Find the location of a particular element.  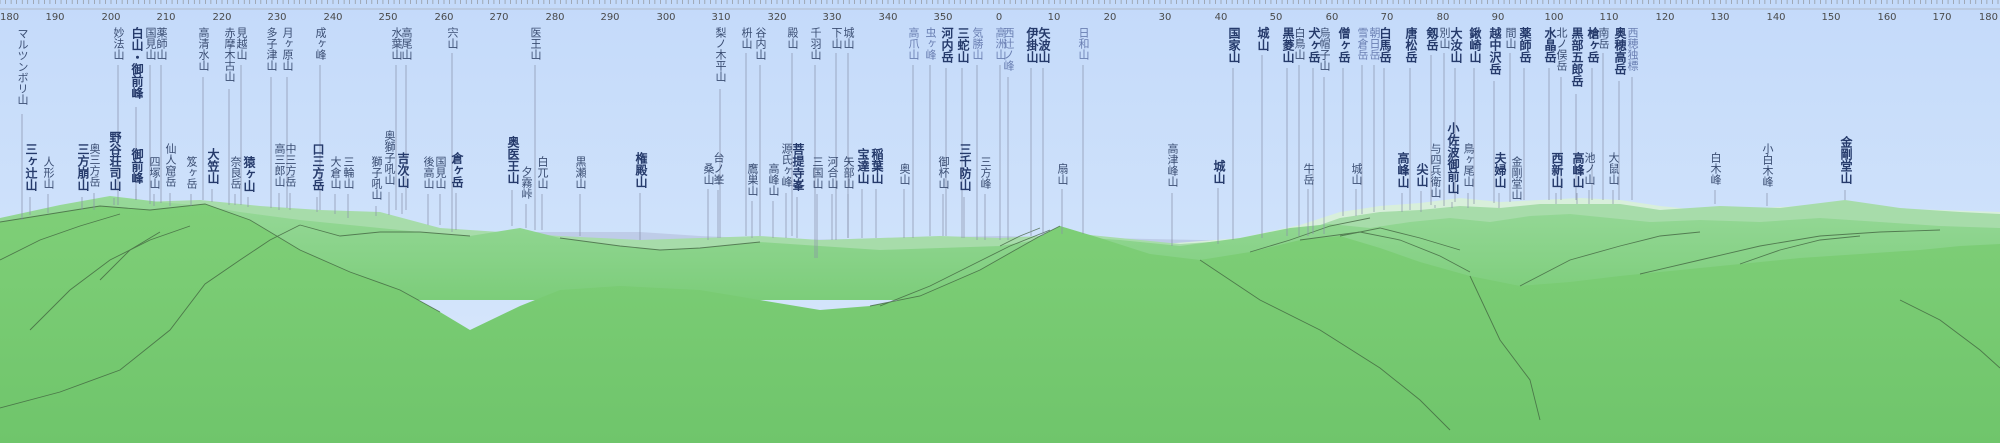

peak-label: 月ヶ原山 is located at coordinates (287, 49).